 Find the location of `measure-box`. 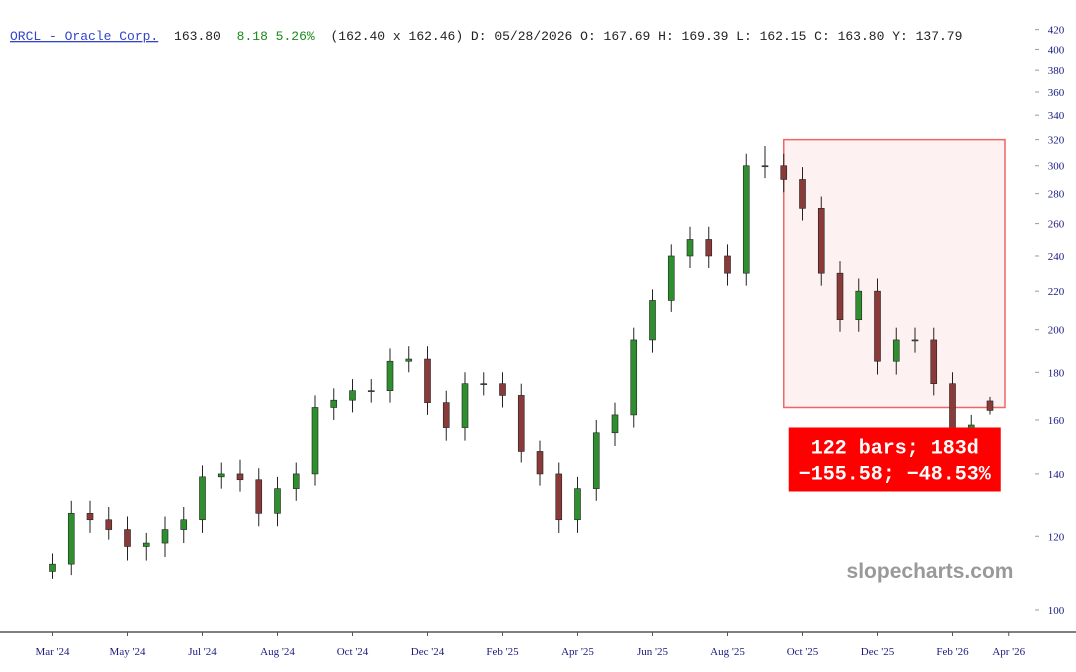

measure-box is located at coordinates (894, 273).